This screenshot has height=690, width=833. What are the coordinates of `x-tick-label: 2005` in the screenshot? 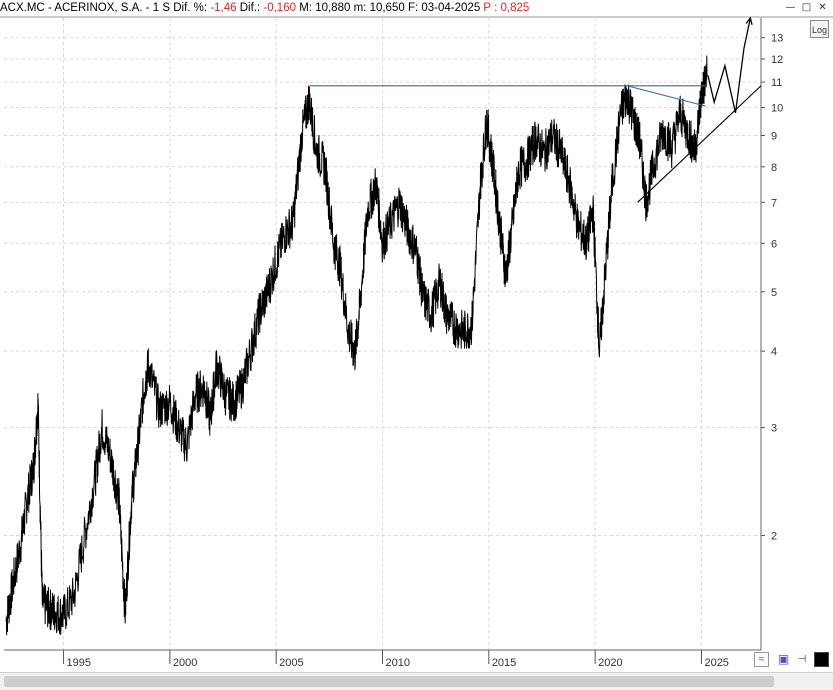 It's located at (291, 663).